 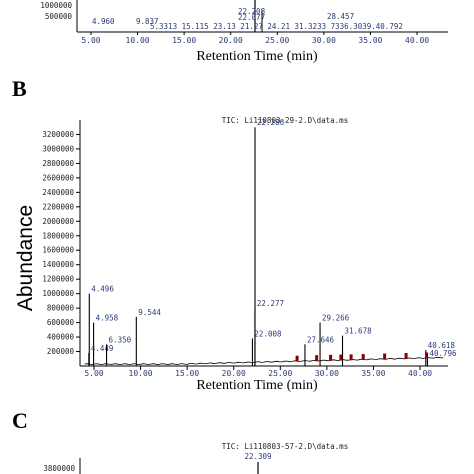 I want to click on panel-b-x-tick-label: 5.00, so click(x=93, y=373).